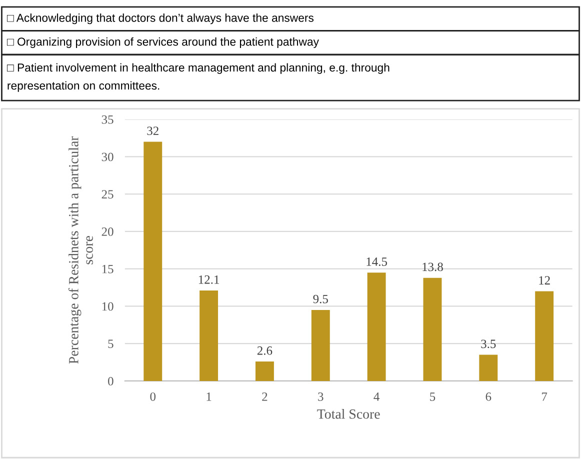 The image size is (581, 459). What do you see at coordinates (198, 77) in the screenshot?
I see `text: □ Patient involvement in healthcare management and planning, e.g. through representation on committees.` at bounding box center [198, 77].